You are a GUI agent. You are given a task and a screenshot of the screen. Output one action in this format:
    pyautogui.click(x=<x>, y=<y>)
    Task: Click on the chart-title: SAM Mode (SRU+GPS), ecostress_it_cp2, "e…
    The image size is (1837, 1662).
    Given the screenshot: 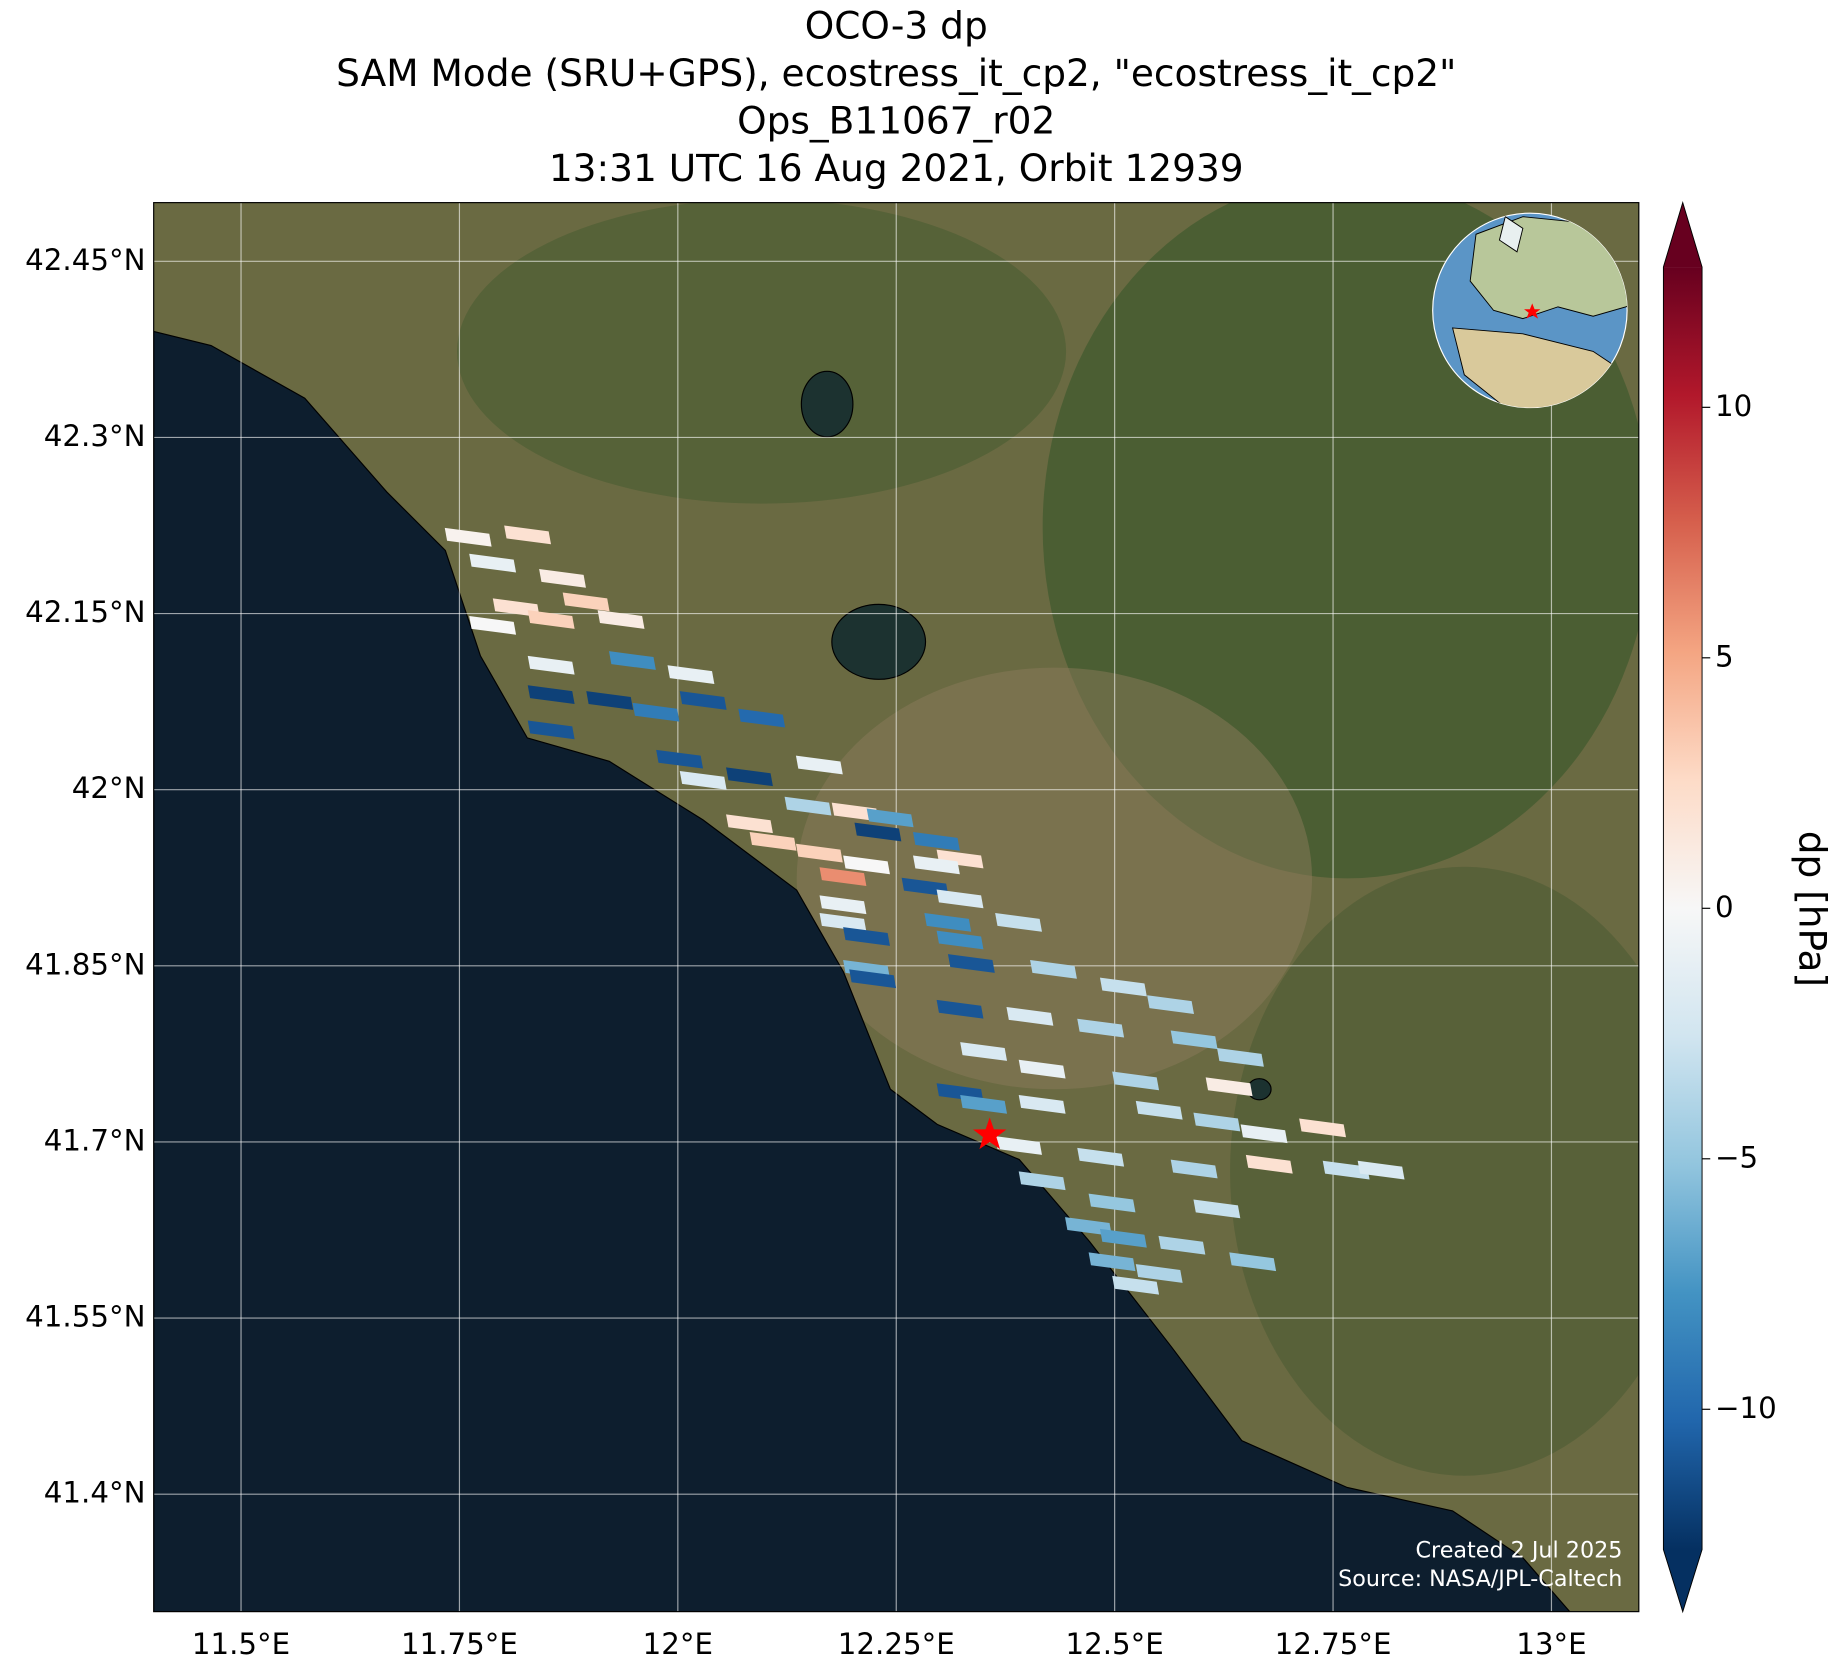 What is the action you would take?
    pyautogui.click(x=896, y=73)
    